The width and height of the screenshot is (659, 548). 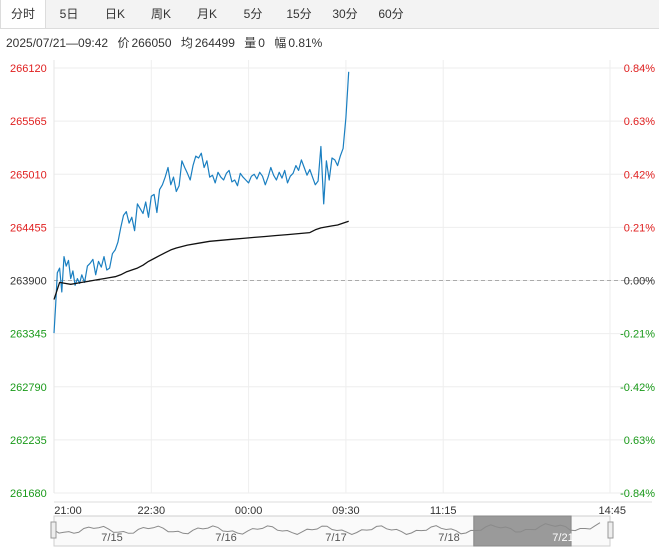 What do you see at coordinates (261, 43) in the screenshot?
I see `volume-value: 0` at bounding box center [261, 43].